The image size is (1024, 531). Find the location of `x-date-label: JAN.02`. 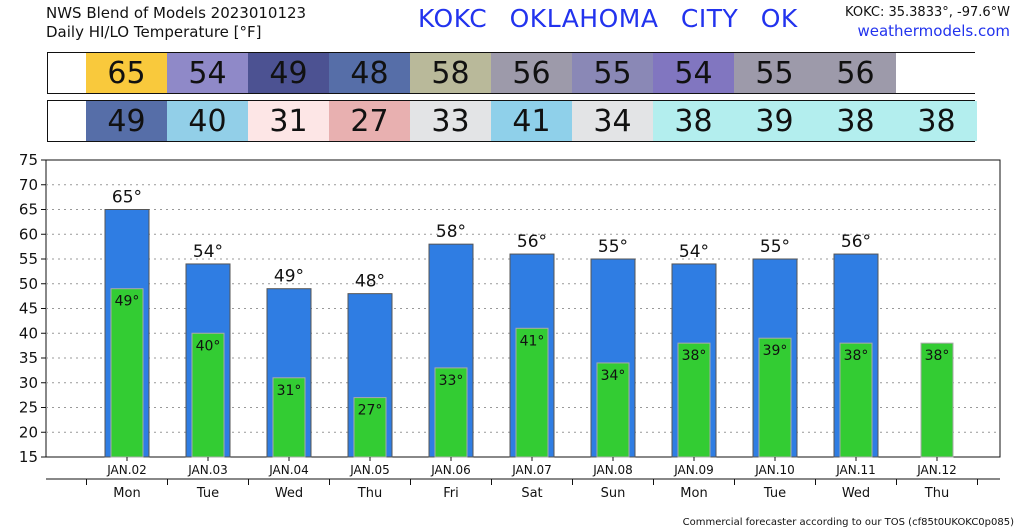

x-date-label: JAN.02 is located at coordinates (126, 470).